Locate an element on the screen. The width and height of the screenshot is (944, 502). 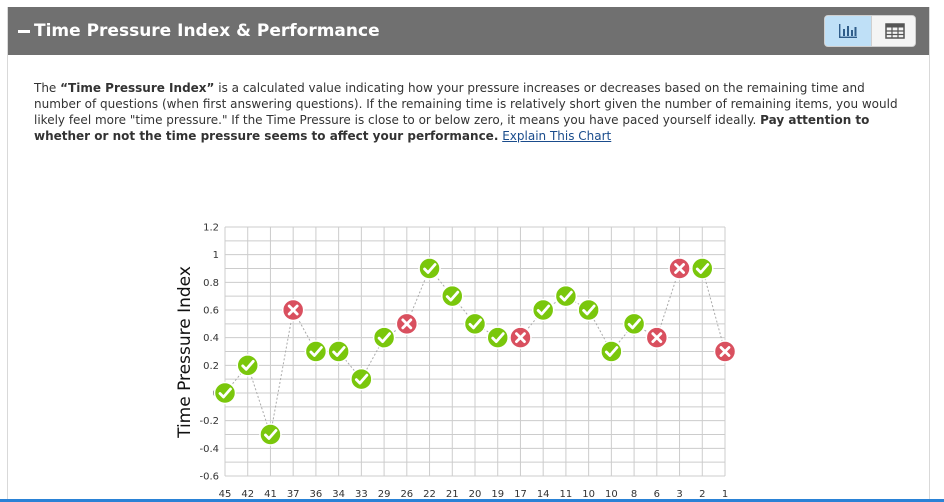
description-intro: The is located at coordinates (47, 88).